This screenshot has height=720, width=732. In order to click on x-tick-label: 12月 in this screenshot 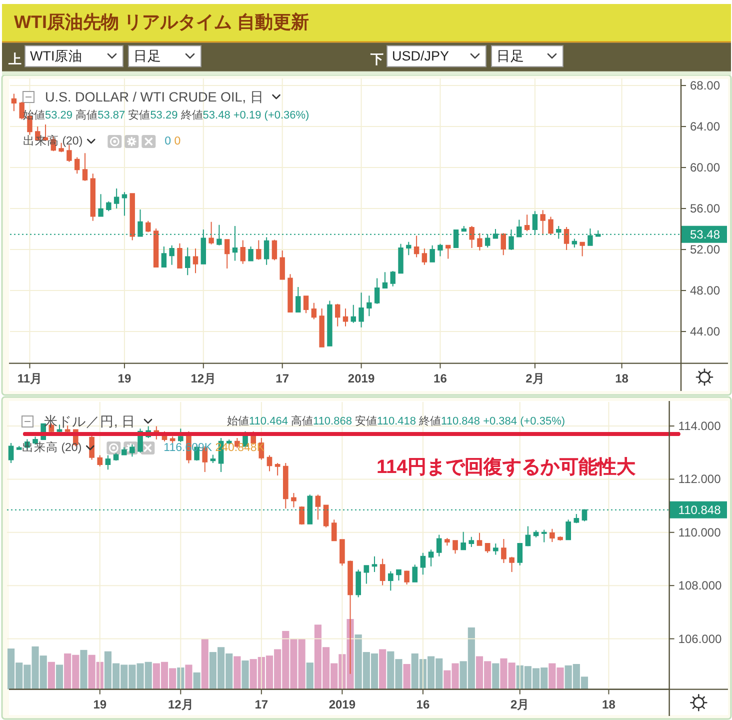, I will do `click(181, 704)`.